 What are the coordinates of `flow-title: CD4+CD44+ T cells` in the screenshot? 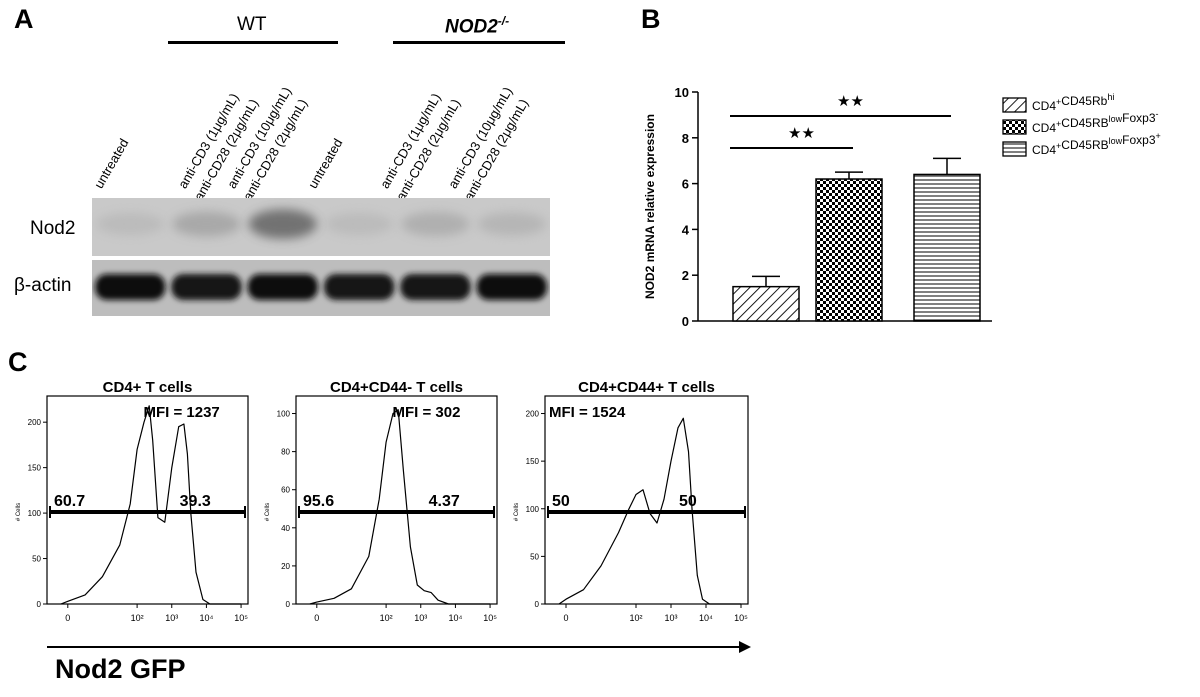 It's located at (646, 387).